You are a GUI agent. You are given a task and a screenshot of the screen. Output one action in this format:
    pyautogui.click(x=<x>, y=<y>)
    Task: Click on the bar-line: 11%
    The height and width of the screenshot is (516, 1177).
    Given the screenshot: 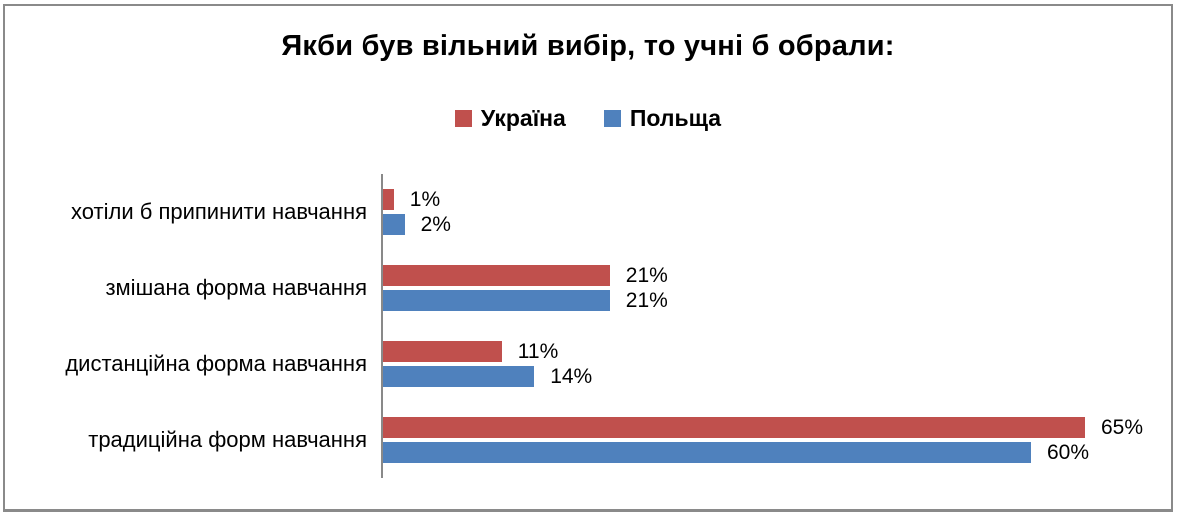 What is the action you would take?
    pyautogui.click(x=776, y=351)
    